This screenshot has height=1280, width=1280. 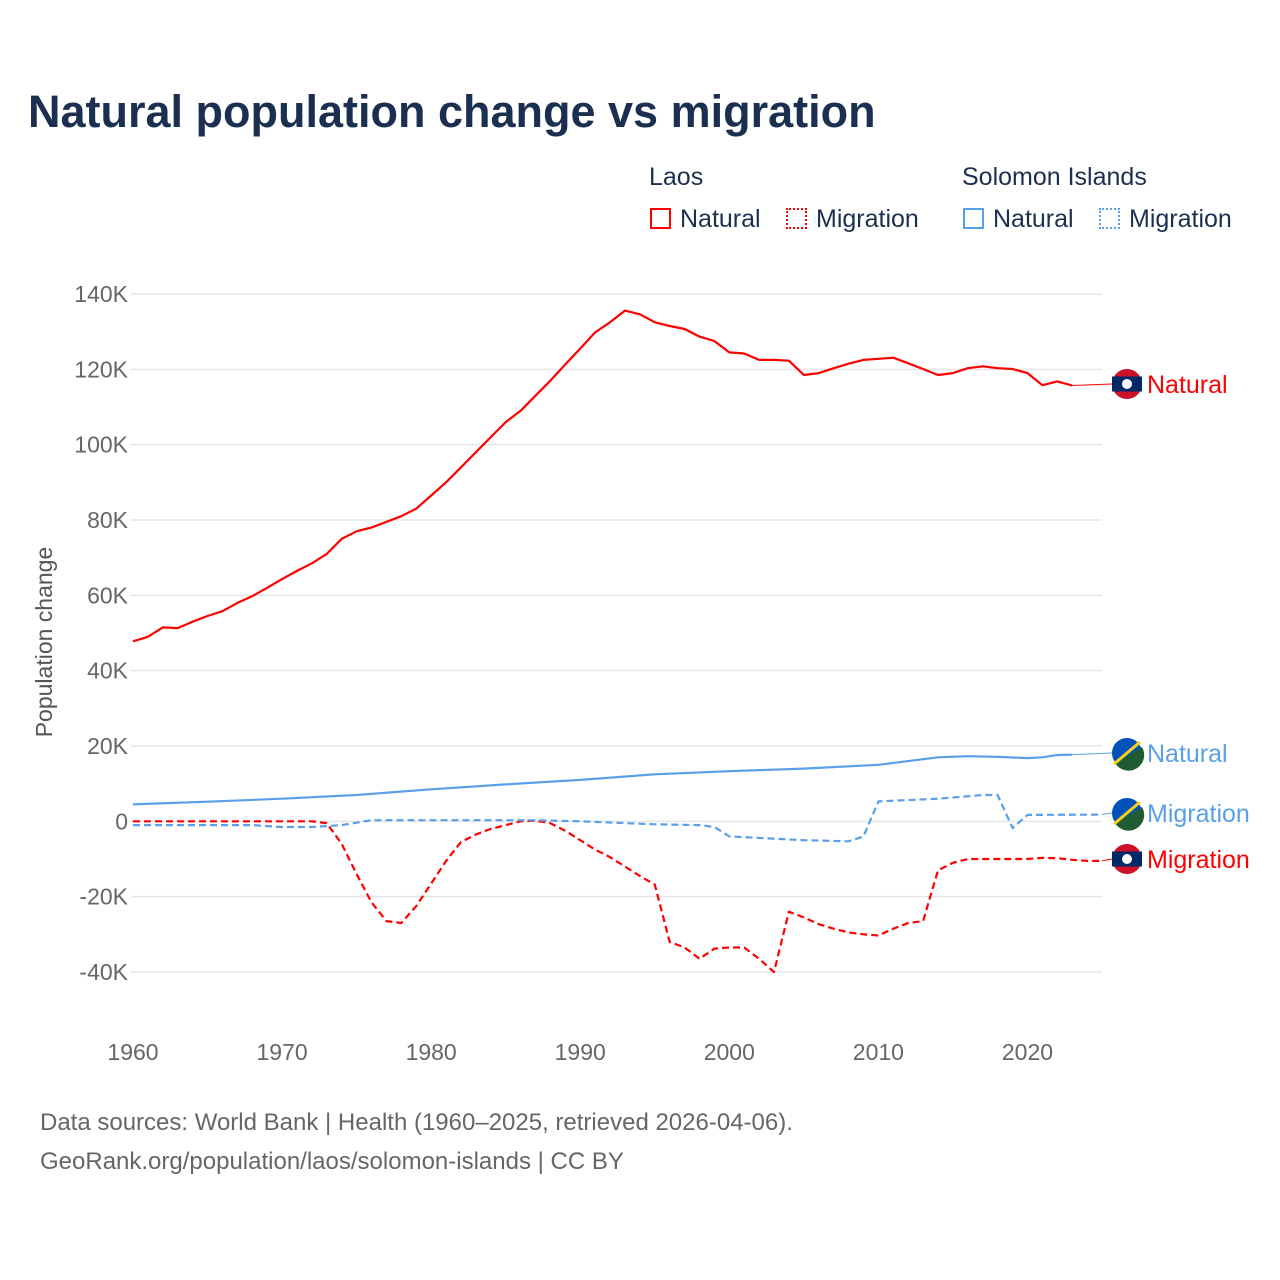 I want to click on legend-swatch-solomon-natural, so click(x=973, y=218).